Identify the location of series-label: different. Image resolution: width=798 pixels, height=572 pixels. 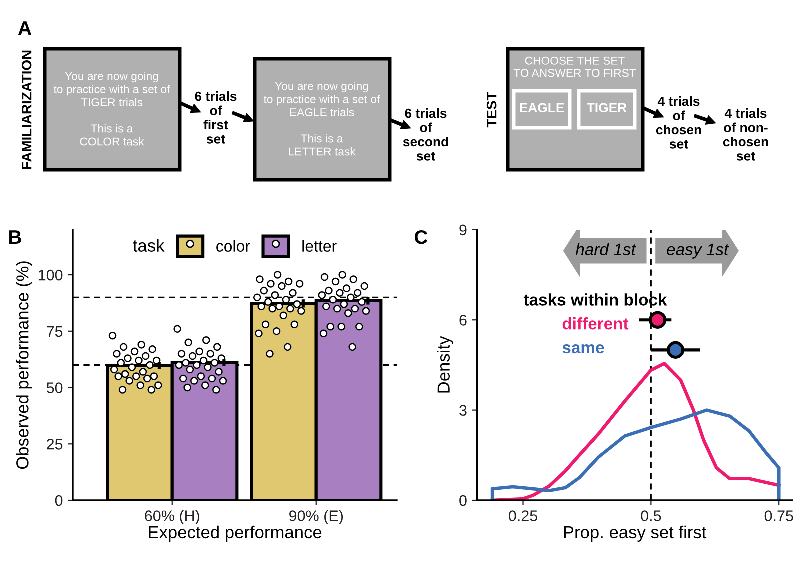
(595, 324).